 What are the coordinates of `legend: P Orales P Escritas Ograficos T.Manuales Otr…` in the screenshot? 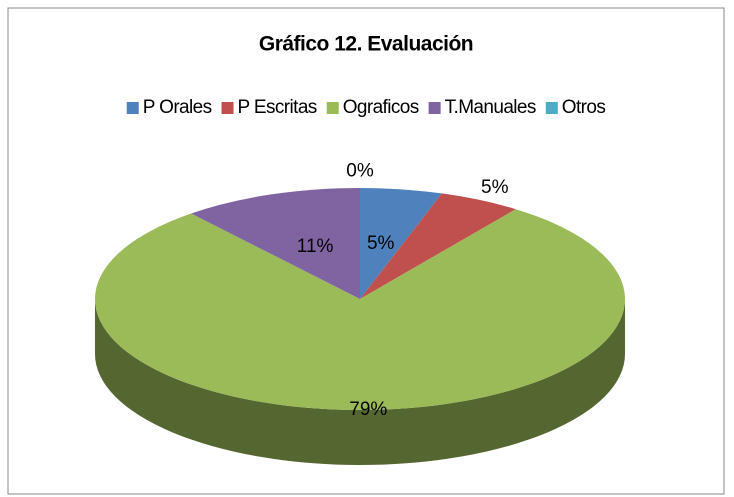 It's located at (366, 107).